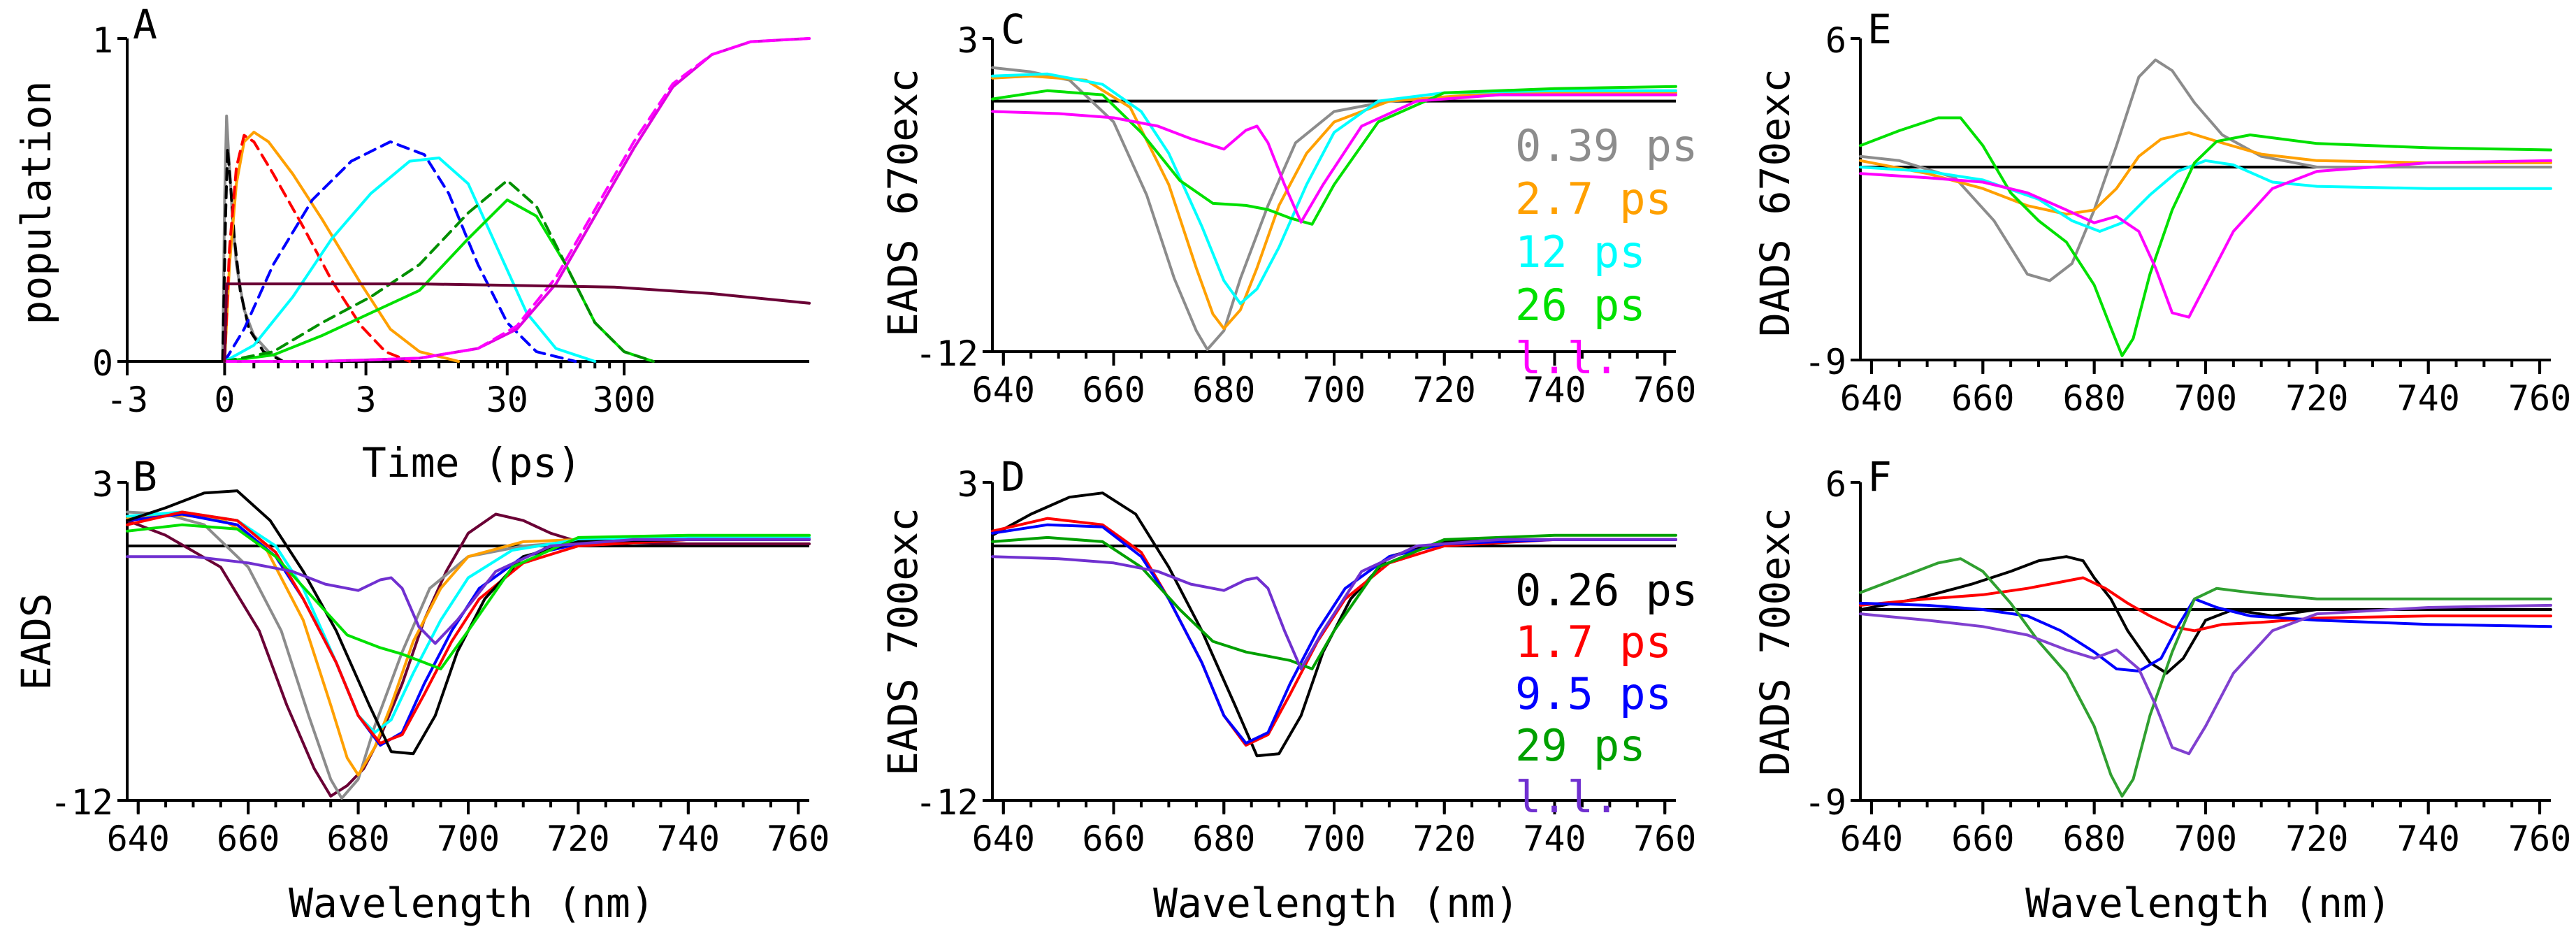  I want to click on panel-c-xtick-label: 740, so click(1555, 390).